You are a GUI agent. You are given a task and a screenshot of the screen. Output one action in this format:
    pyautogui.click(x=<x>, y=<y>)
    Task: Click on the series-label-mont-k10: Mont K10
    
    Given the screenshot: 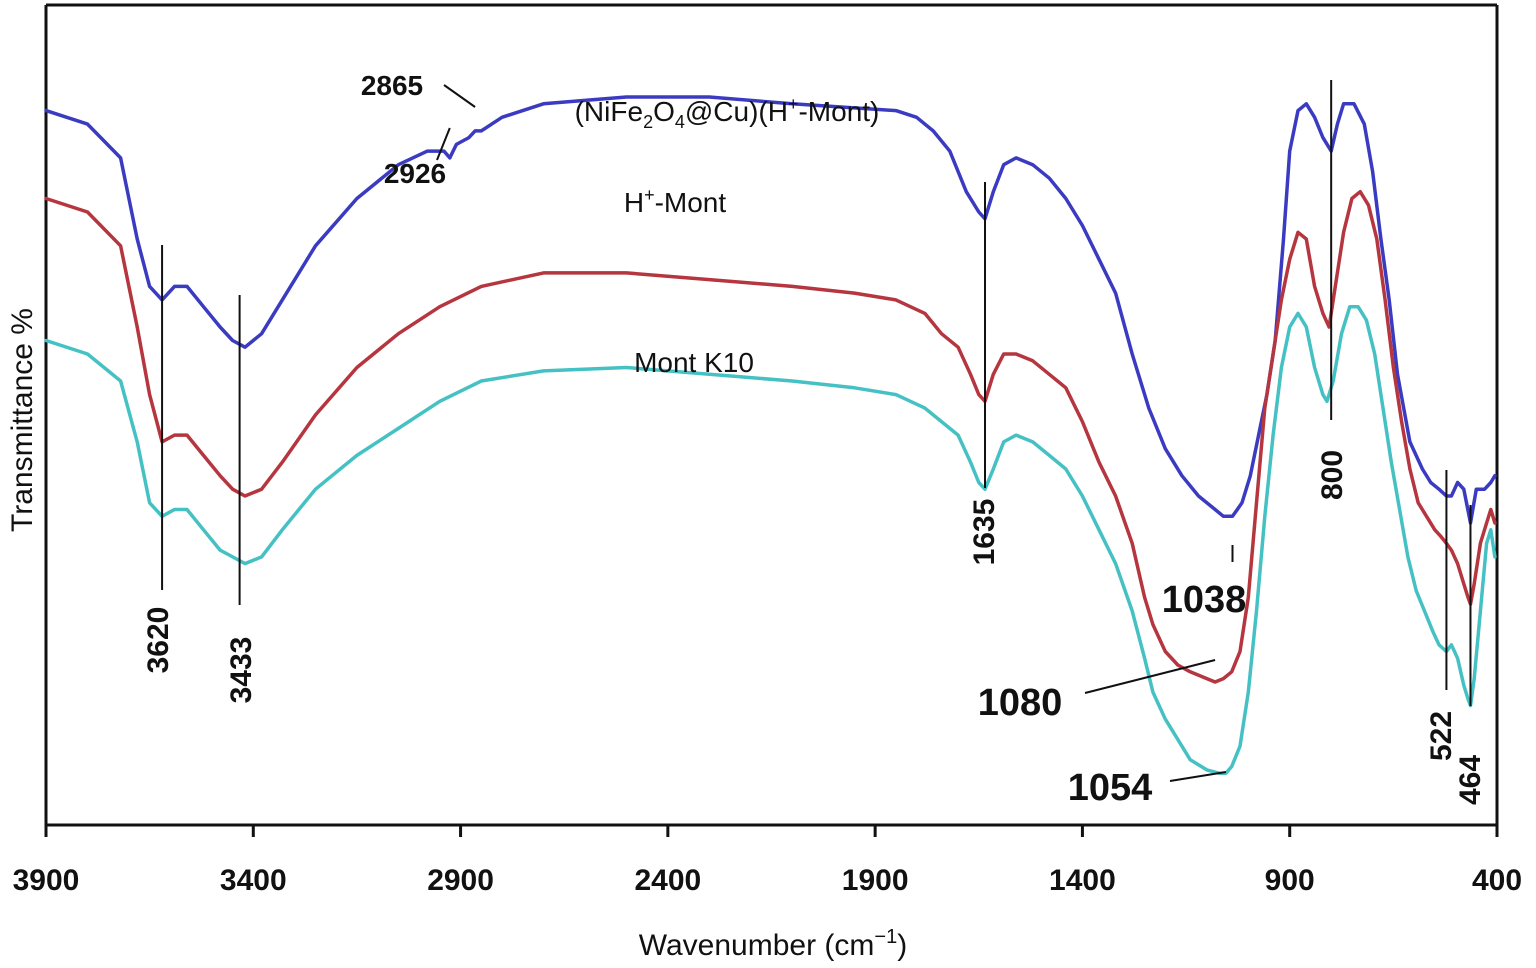 What is the action you would take?
    pyautogui.click(x=694, y=362)
    